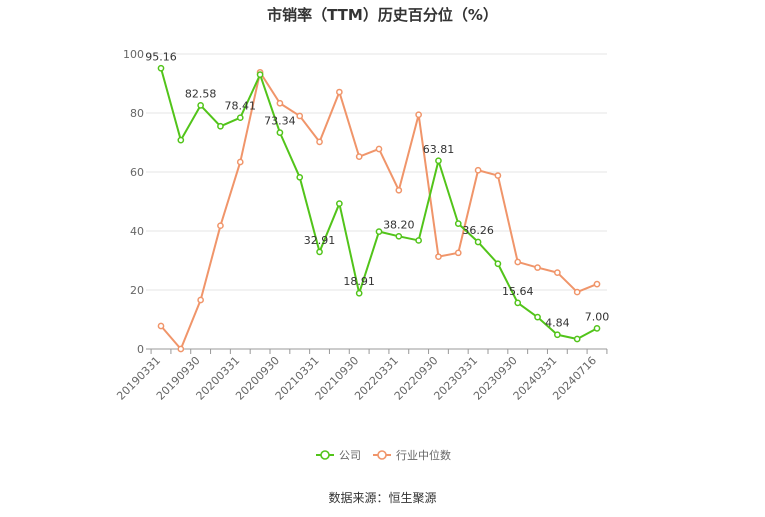  I want to click on data-label: 36.26, so click(478, 230).